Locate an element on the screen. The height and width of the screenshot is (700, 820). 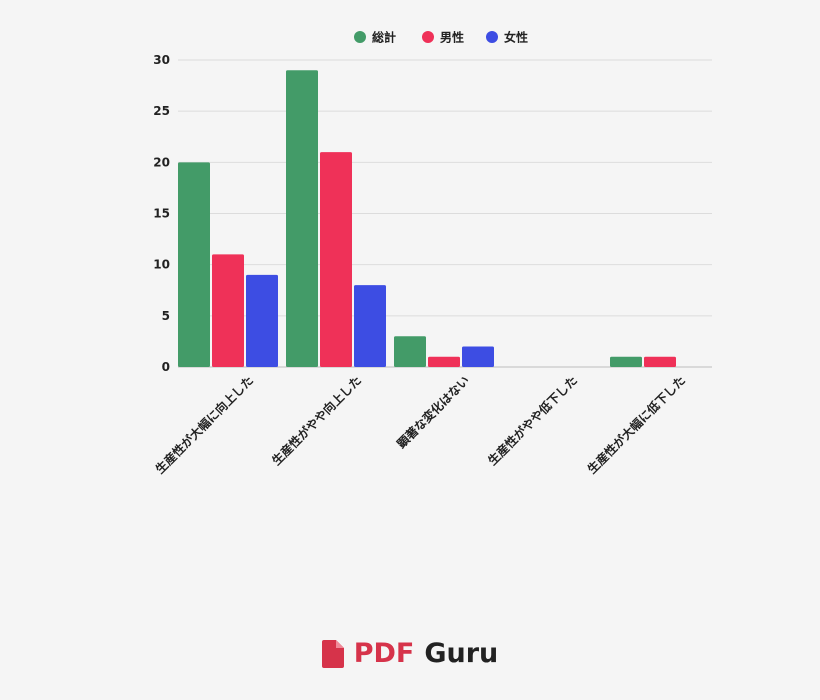
brand-guru-text: Guru is located at coordinates (461, 653).